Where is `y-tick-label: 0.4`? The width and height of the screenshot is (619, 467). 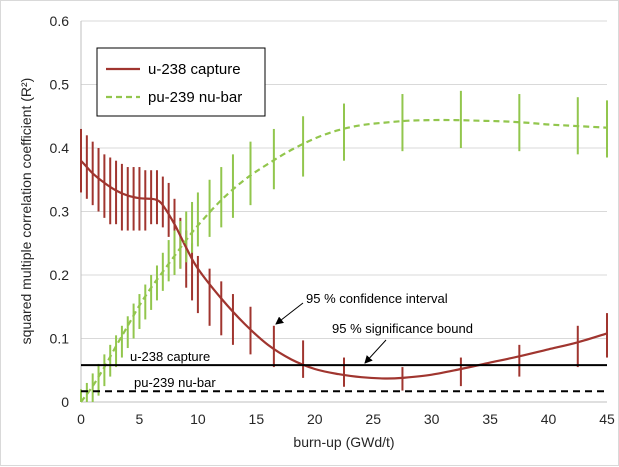 y-tick-label: 0.4 is located at coordinates (60, 148).